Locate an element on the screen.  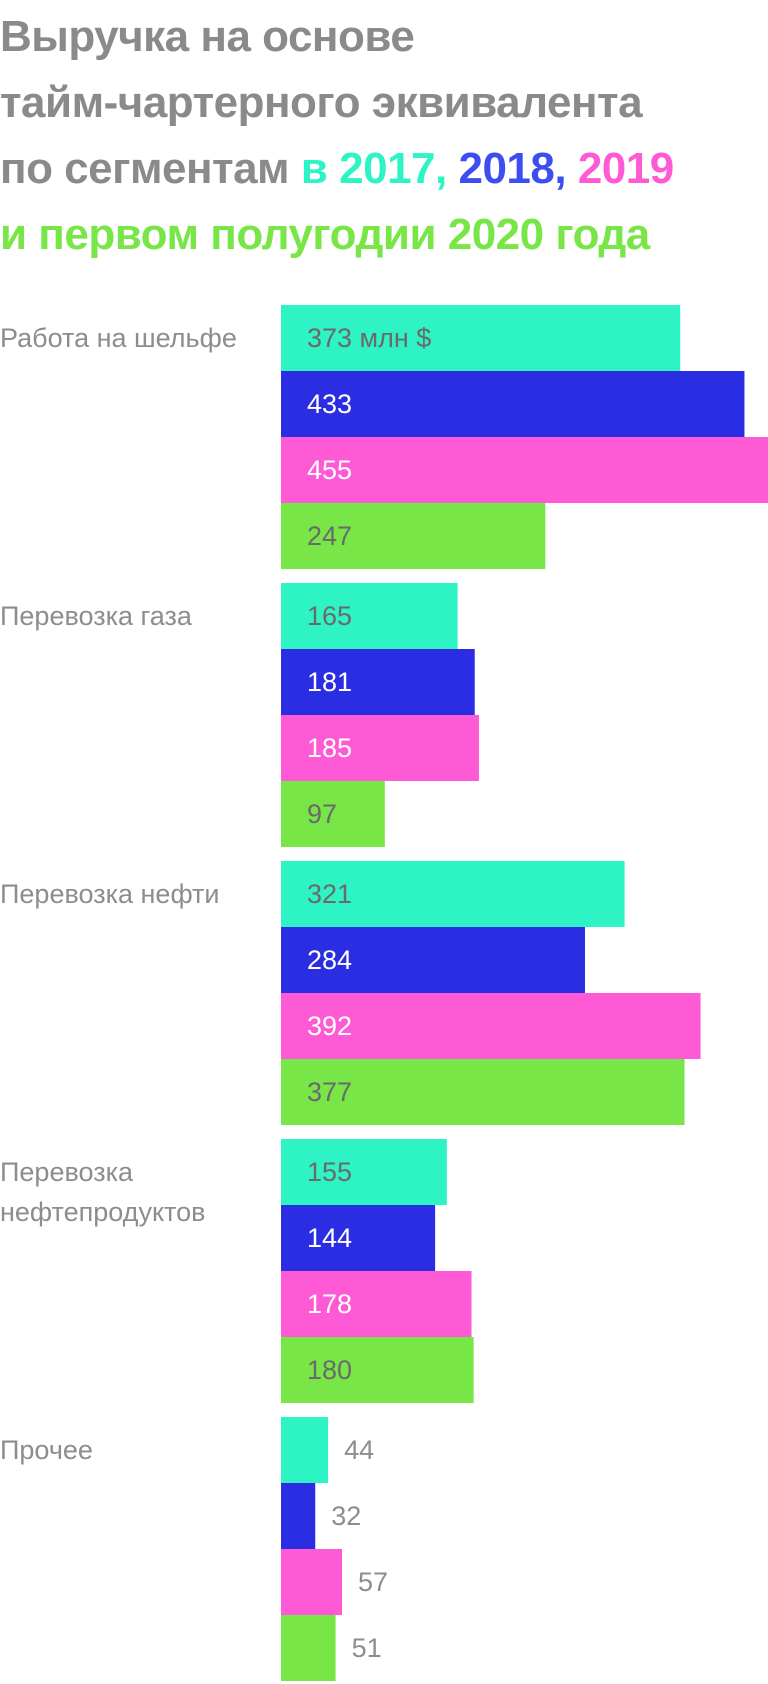
title-line-2: тайм-чартерного эквивалента is located at coordinates (321, 102).